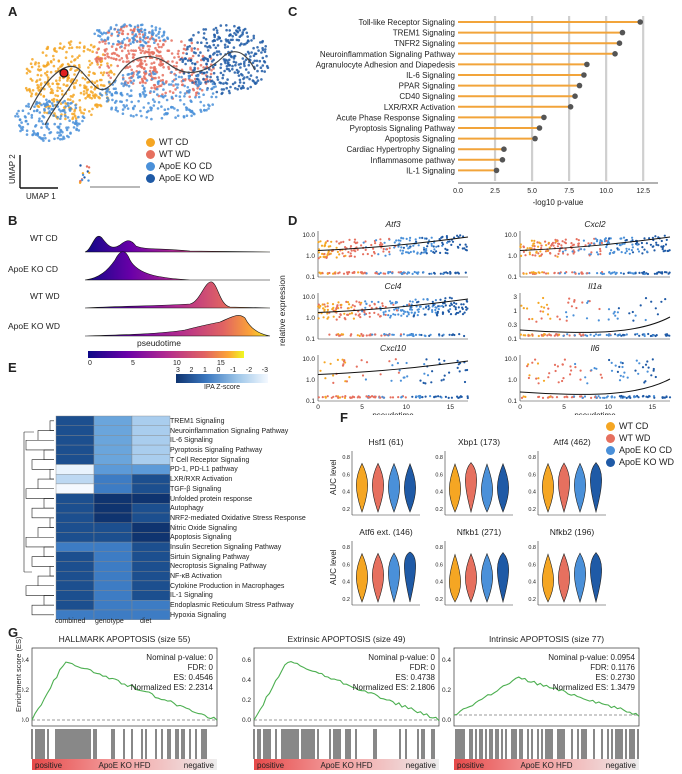  What do you see at coordinates (191, 596) in the screenshot?
I see `ipa-pathway-label: IL-1 Signaling` at bounding box center [191, 596].